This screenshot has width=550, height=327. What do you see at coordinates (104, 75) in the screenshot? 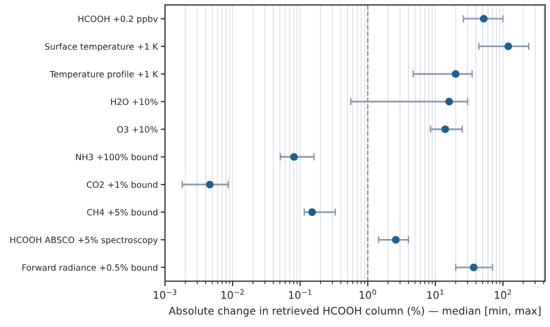
I see `y-tick-label: Temperature profile +1 K` at bounding box center [104, 75].